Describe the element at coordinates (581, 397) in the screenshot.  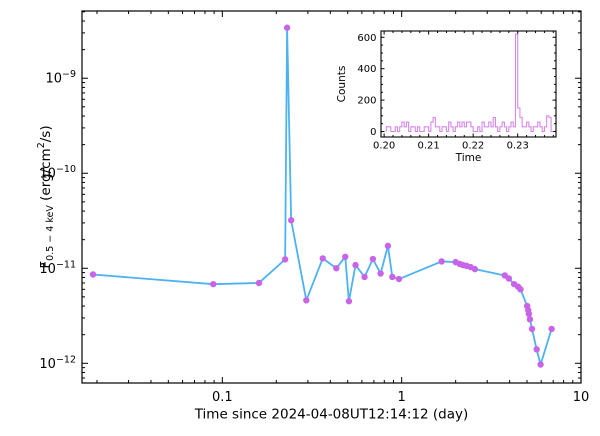
I see `x-axis-tick-label: 10` at that location.